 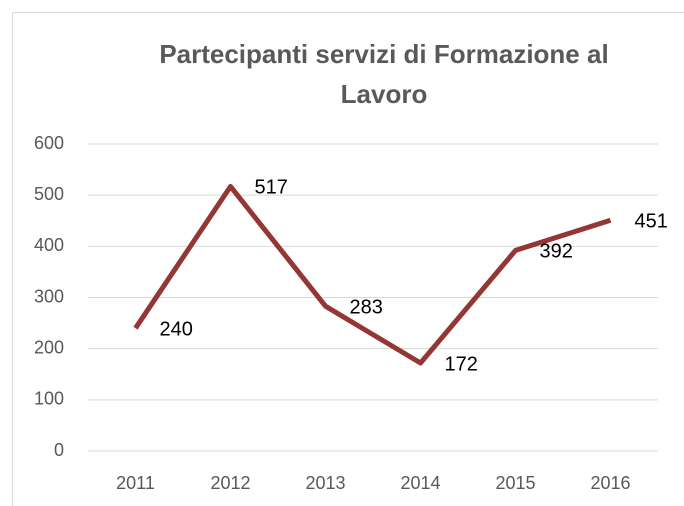 What do you see at coordinates (366, 307) in the screenshot?
I see `data-label: 283` at bounding box center [366, 307].